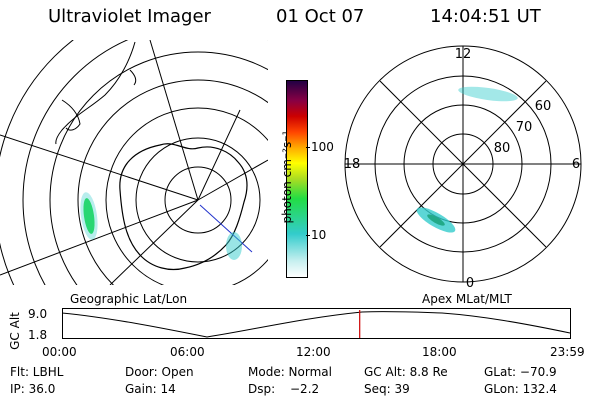 This screenshot has width=600, height=400. What do you see at coordinates (15, 331) in the screenshot?
I see `altitude-ylabel: GC Alt` at bounding box center [15, 331].